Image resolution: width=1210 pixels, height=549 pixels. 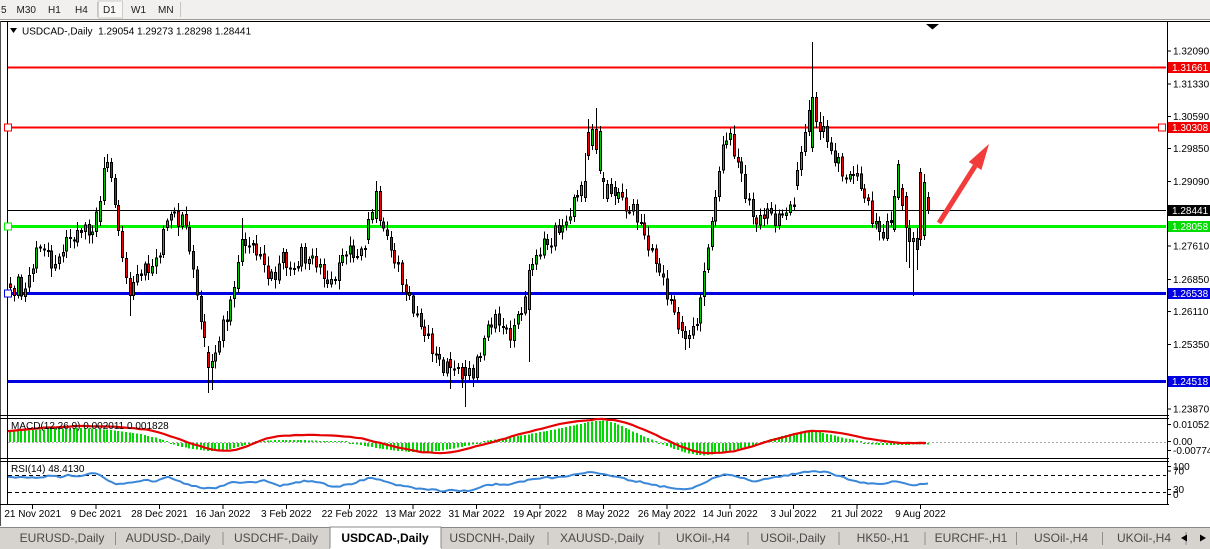 I want to click on svg-text: 1.28441, so click(x=1190, y=211).